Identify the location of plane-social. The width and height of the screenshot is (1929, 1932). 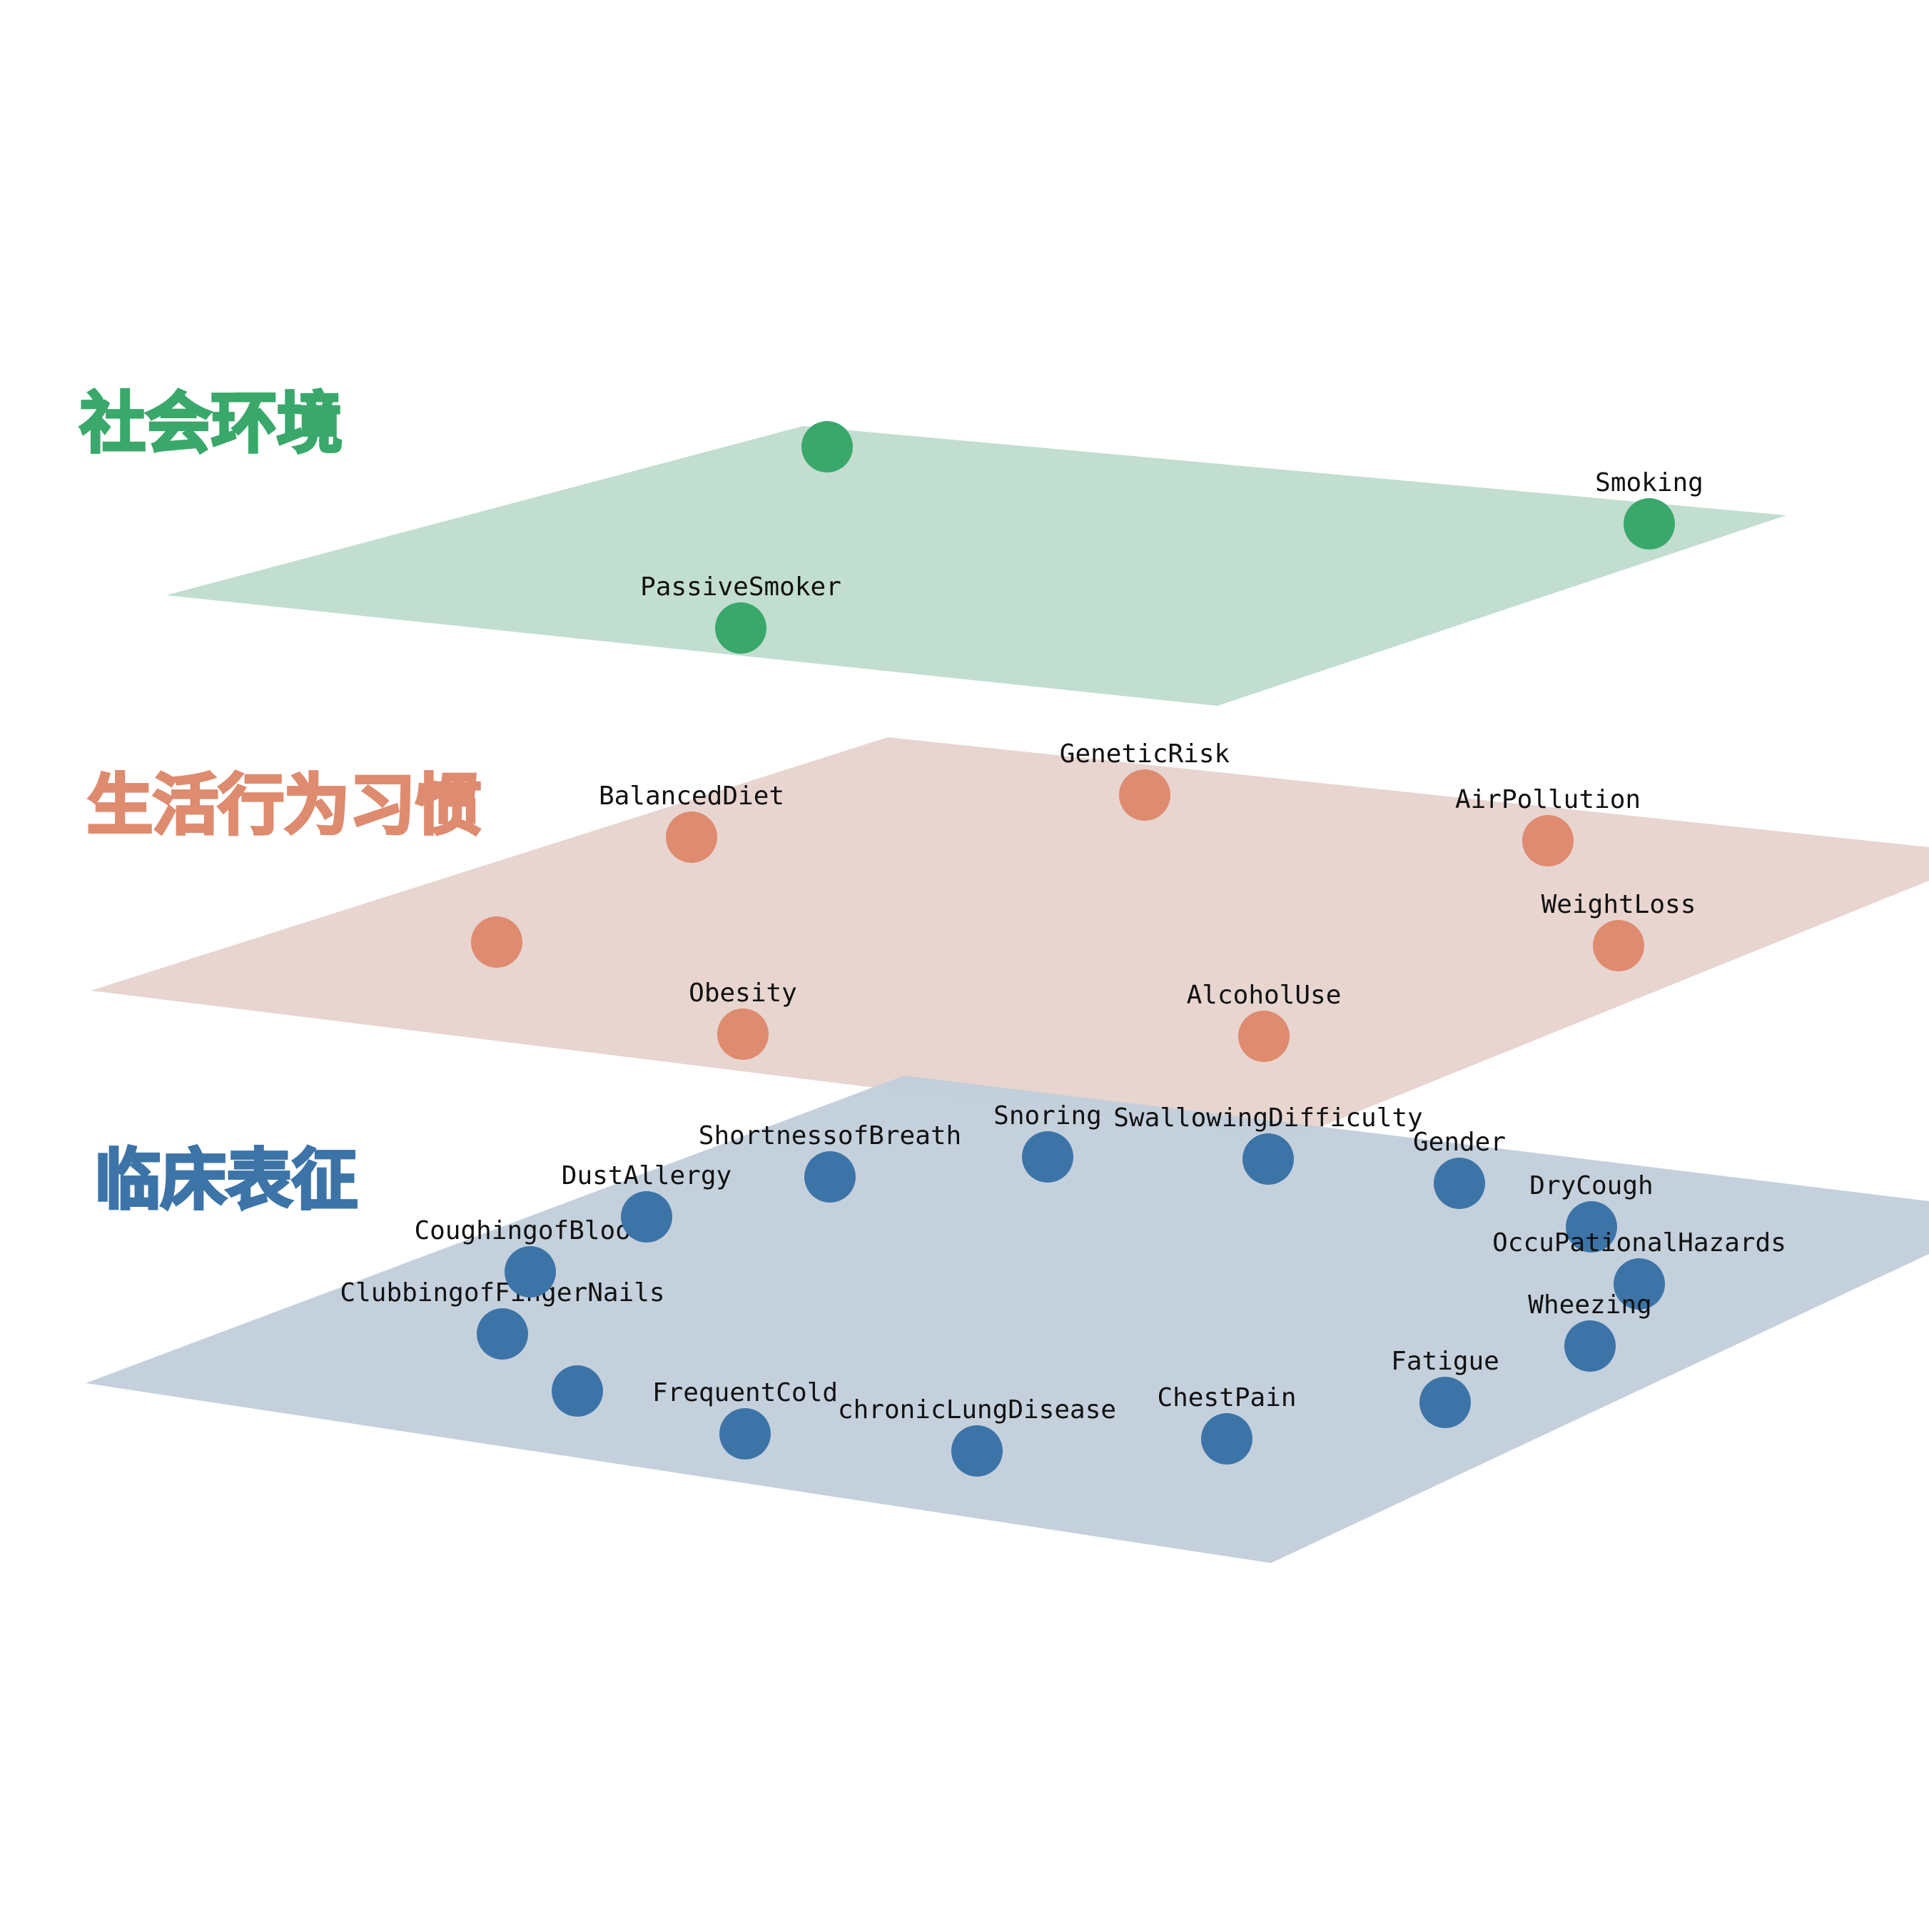
(976, 566).